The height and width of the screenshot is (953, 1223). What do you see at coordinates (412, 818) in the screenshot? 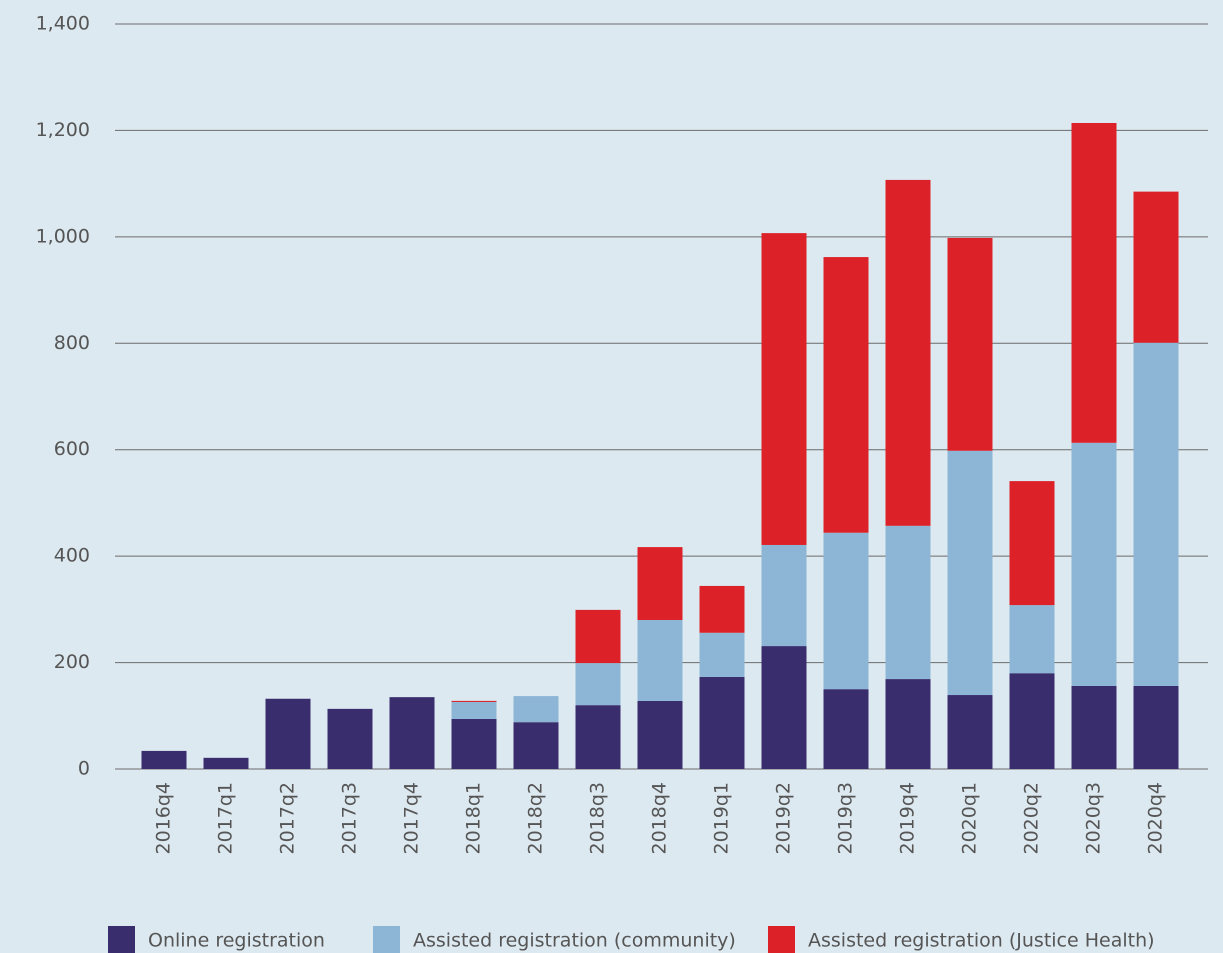
I see `x-tick-label: 2017q4` at bounding box center [412, 818].